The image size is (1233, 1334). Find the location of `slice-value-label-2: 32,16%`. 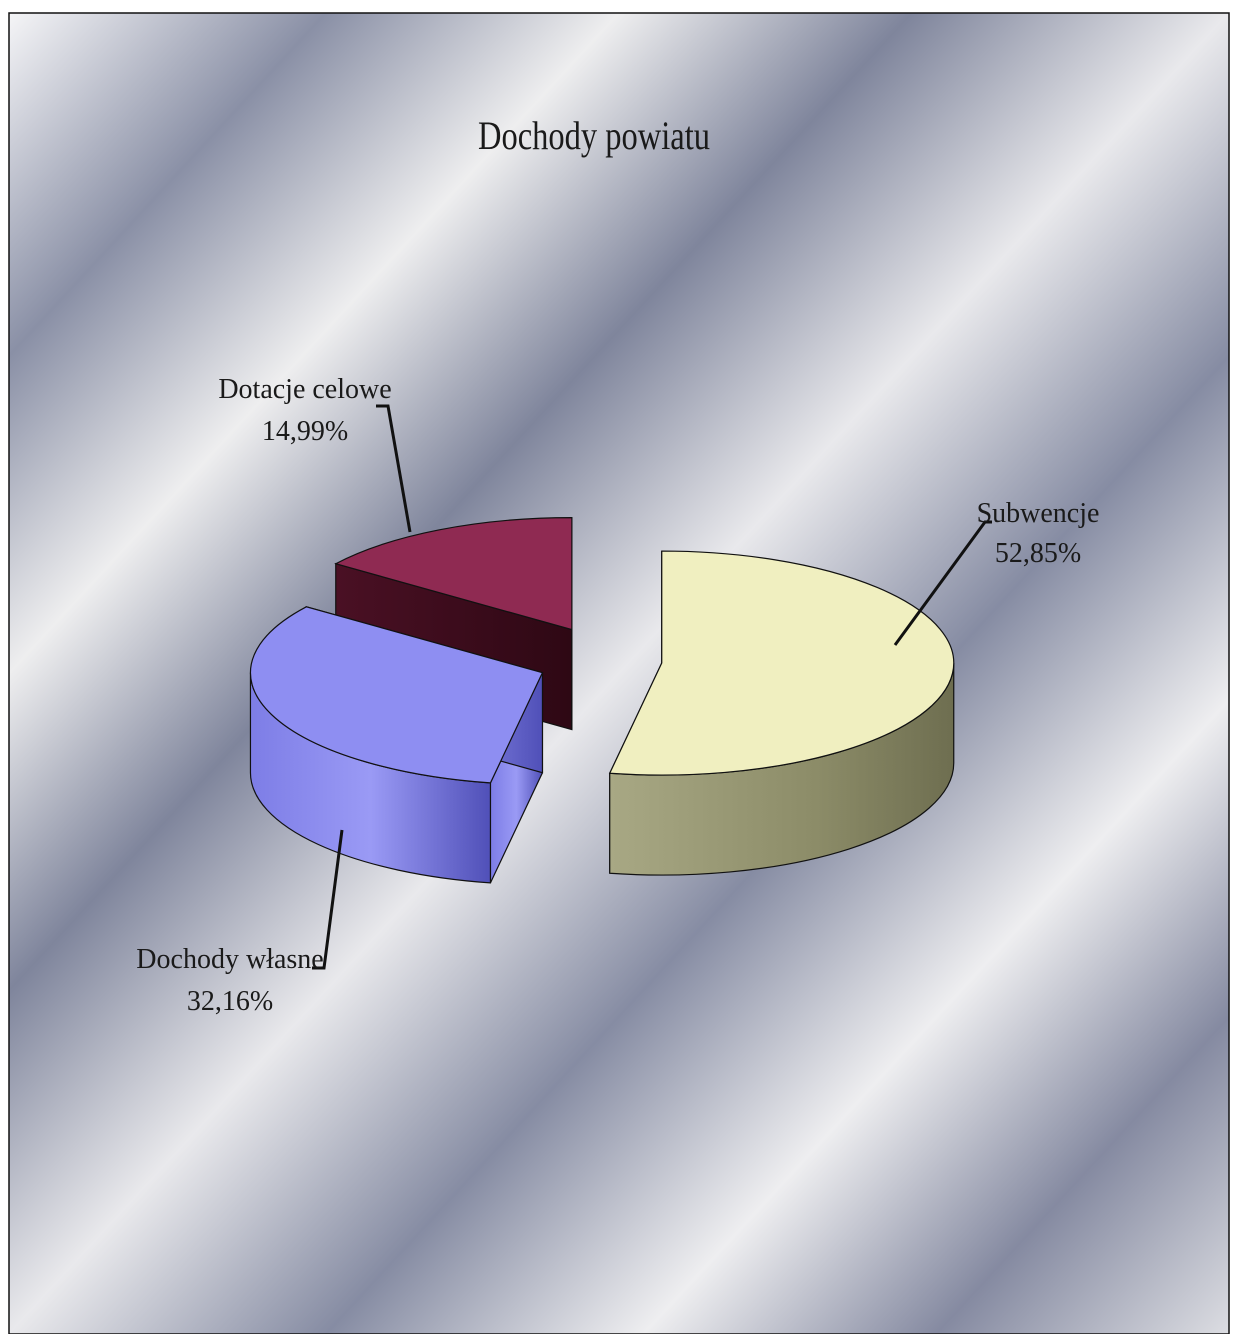

slice-value-label-2: 32,16% is located at coordinates (230, 1001).